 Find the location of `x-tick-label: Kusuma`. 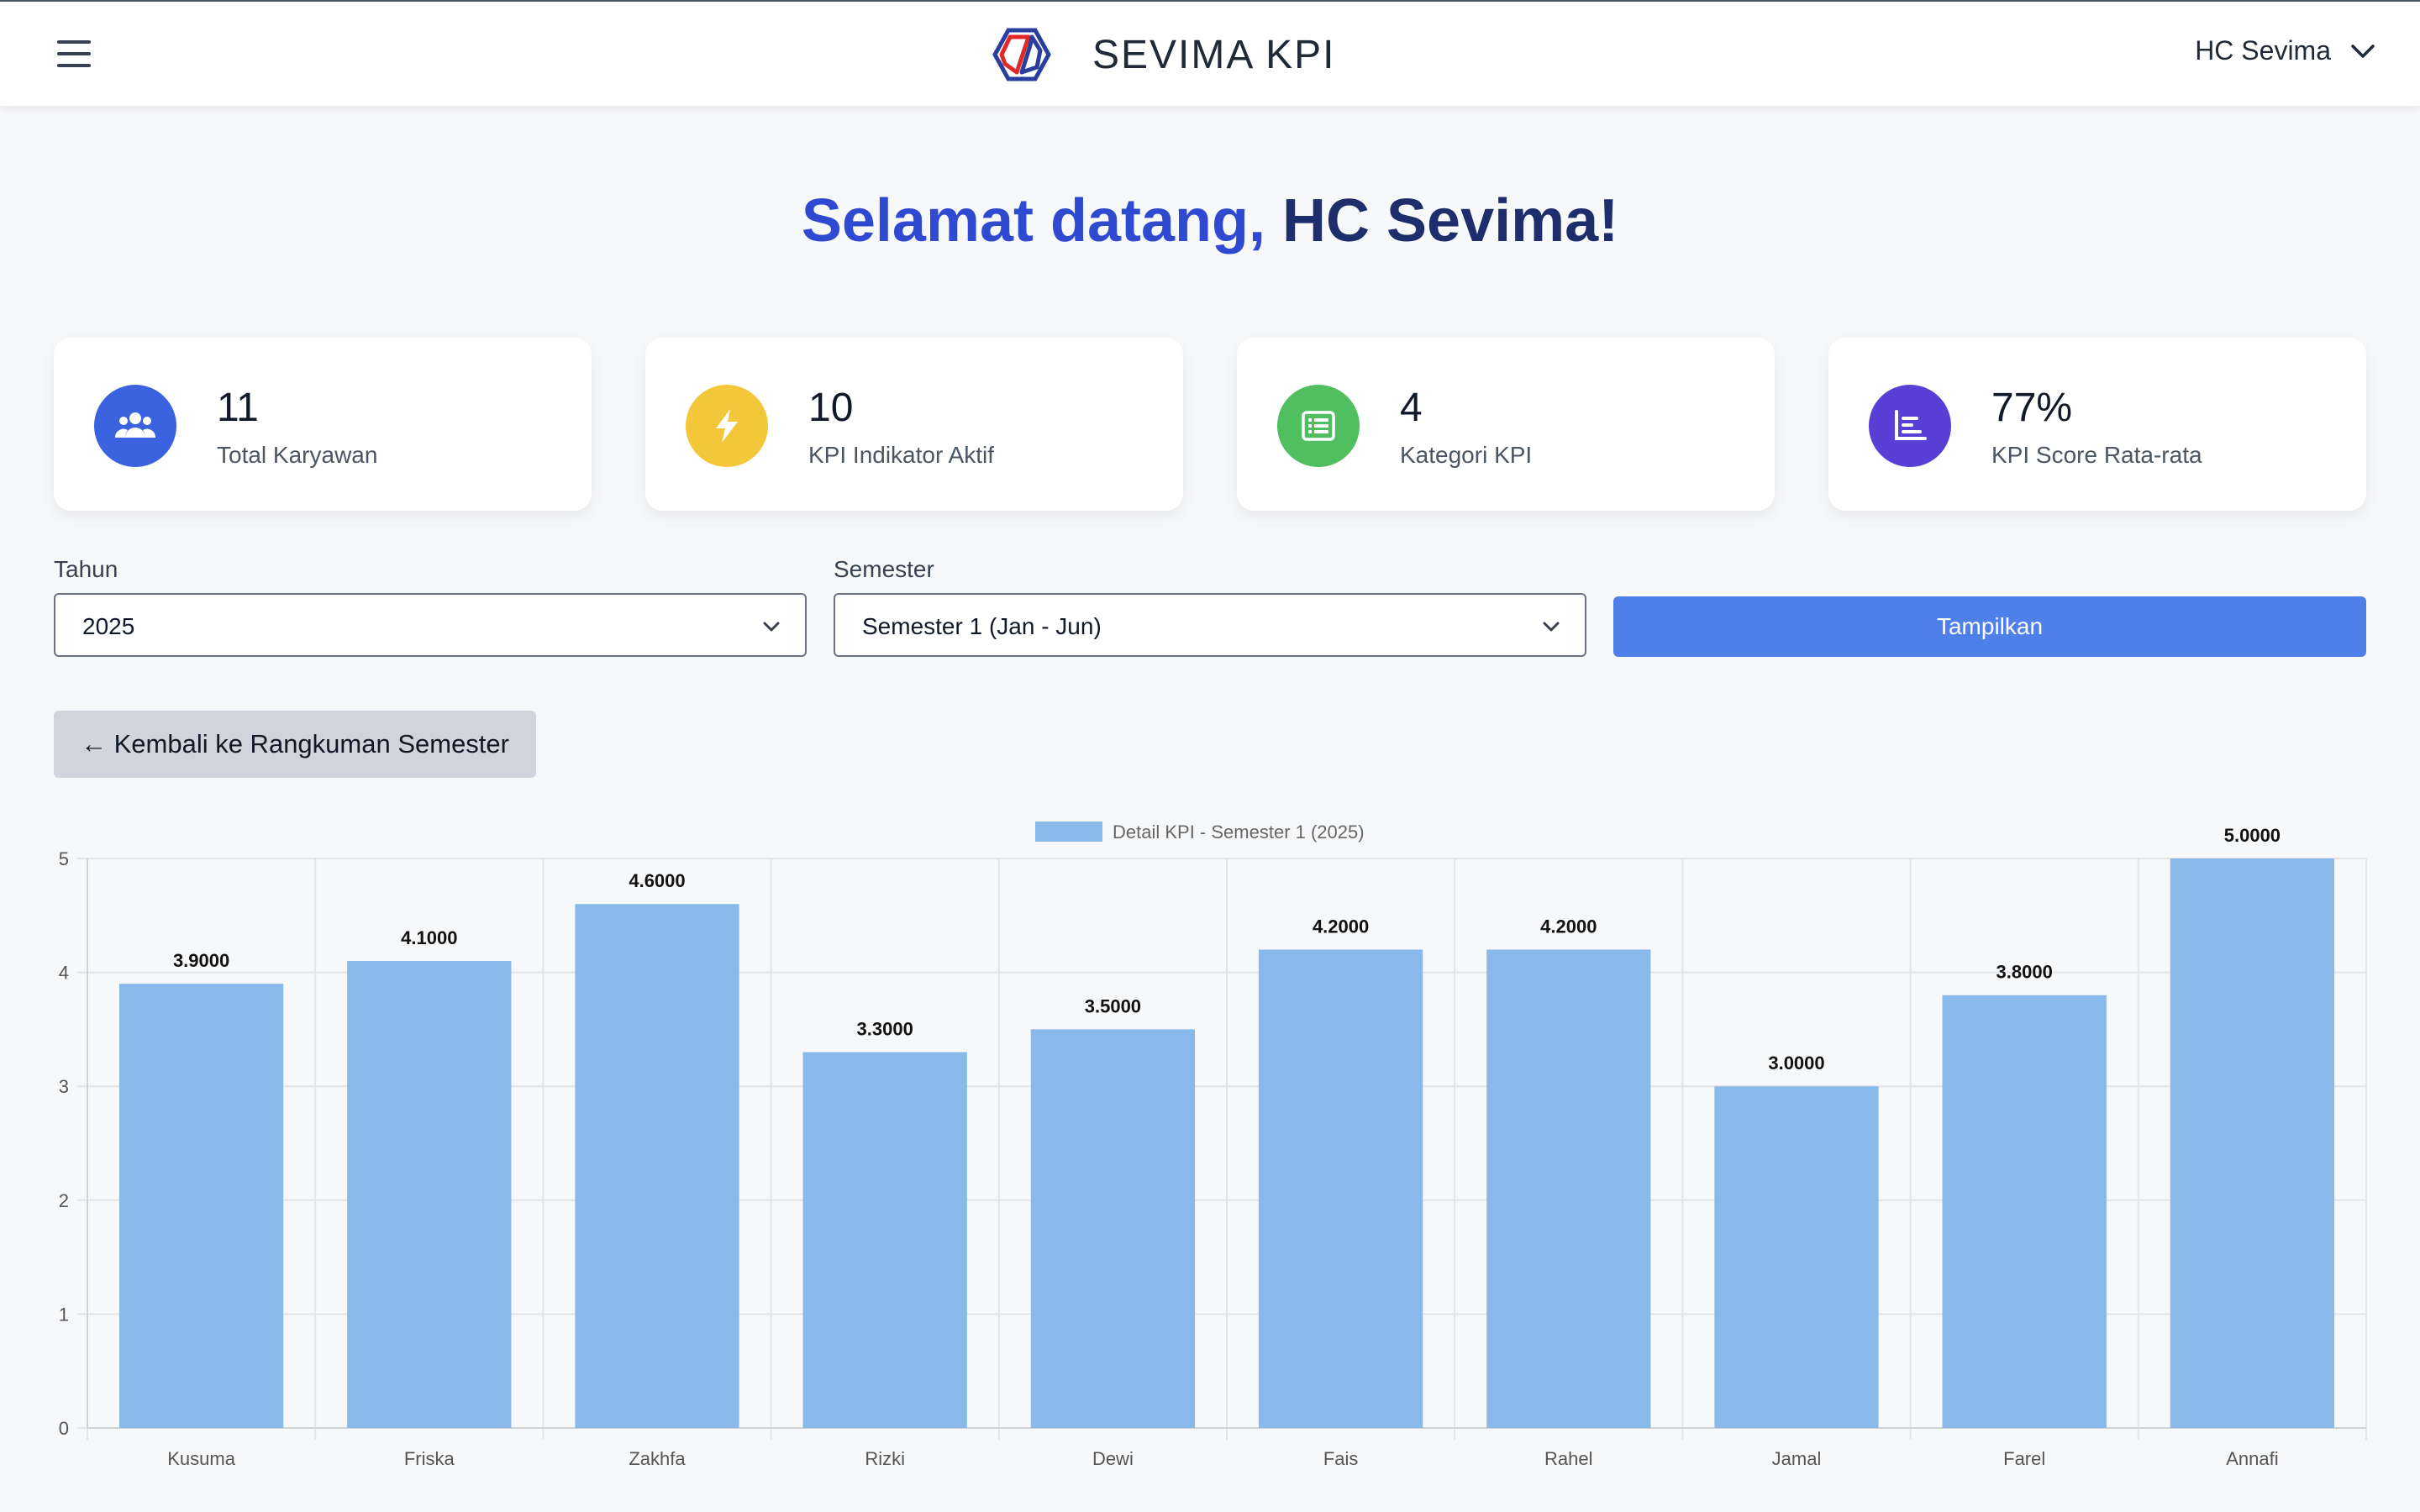

x-tick-label: Kusuma is located at coordinates (201, 1458).